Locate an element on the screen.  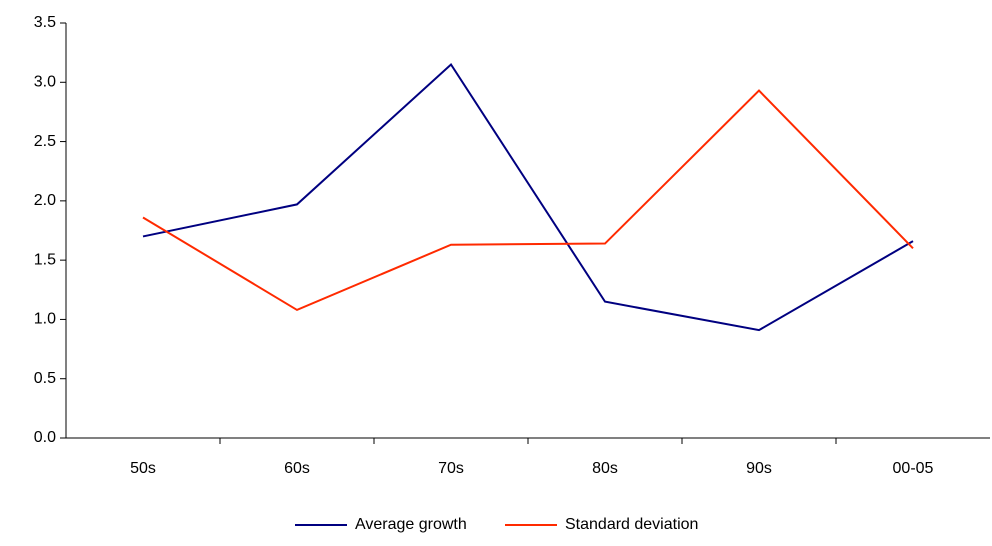
x-tick-label: 60s is located at coordinates (297, 468).